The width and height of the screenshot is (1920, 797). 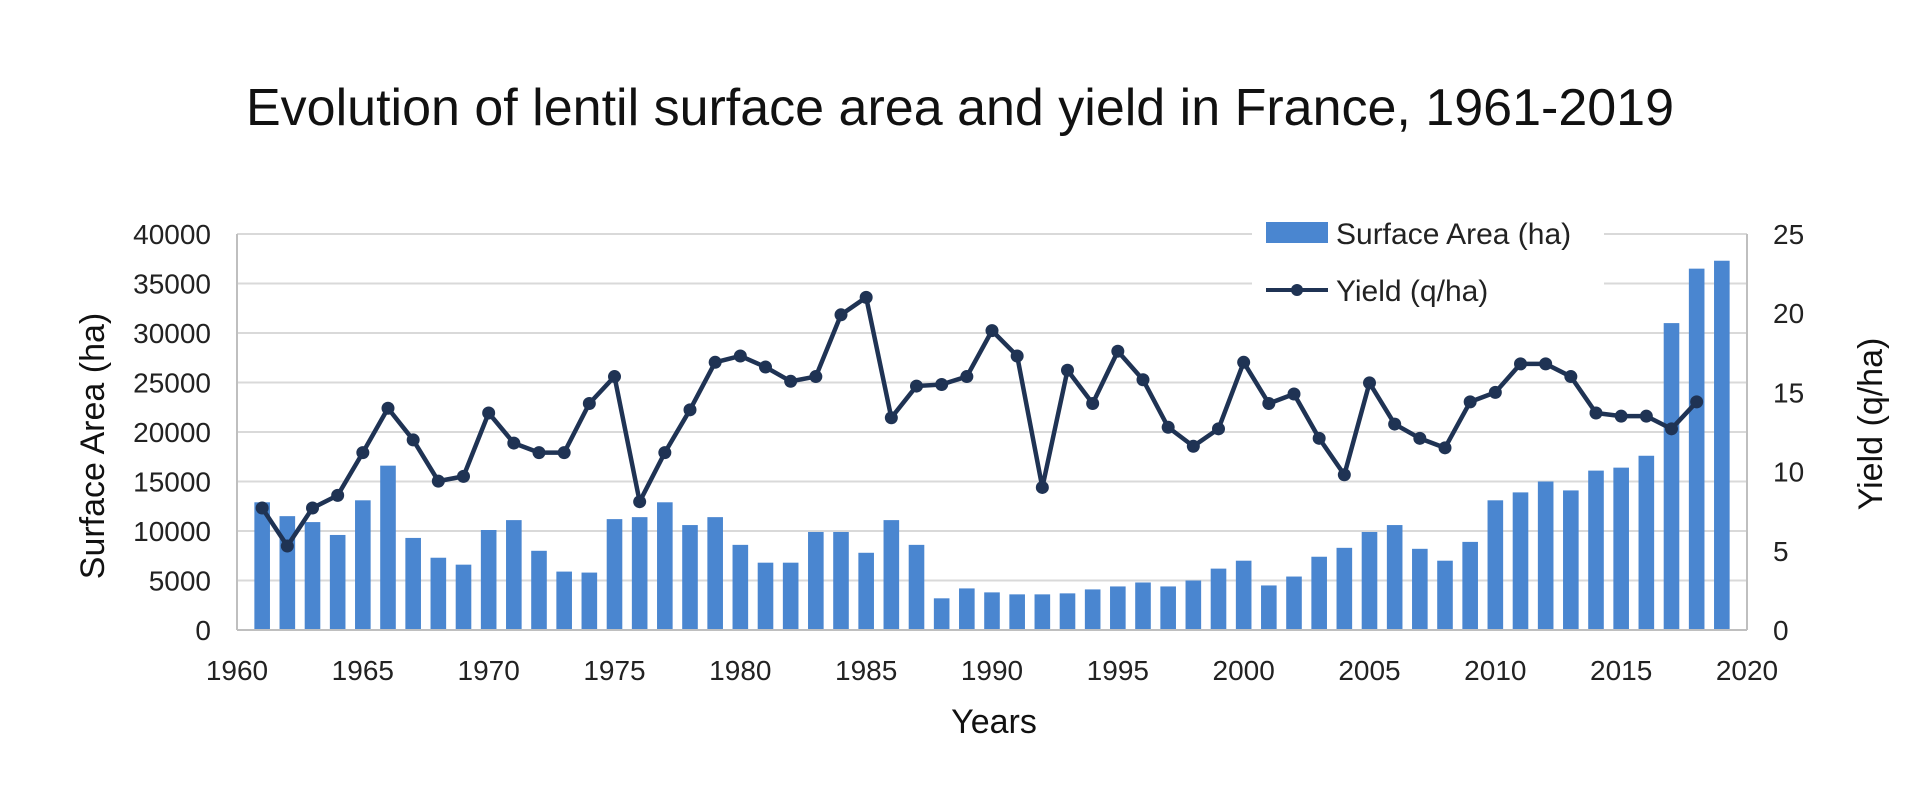 I want to click on legend-yield-marker, so click(x=1297, y=290).